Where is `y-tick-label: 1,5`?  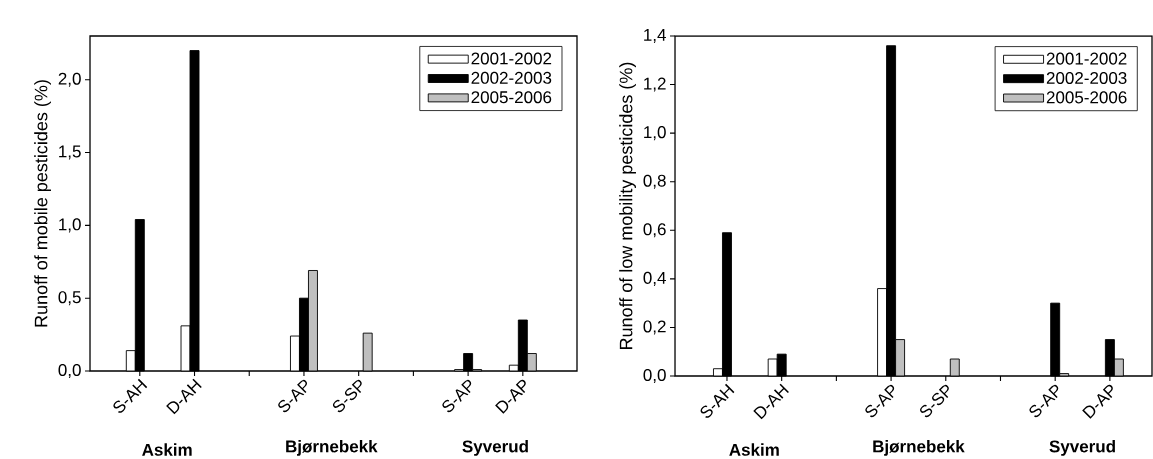
y-tick-label: 1,5 is located at coordinates (70, 152).